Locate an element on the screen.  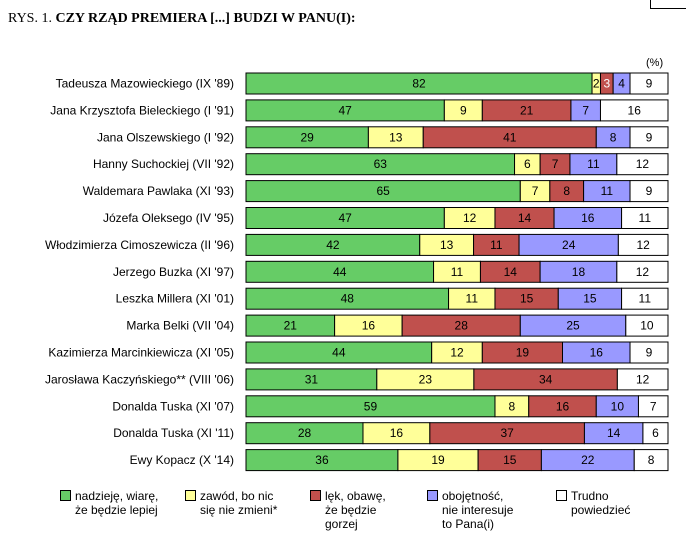
category-label: Jerzego Buzka (XI '97) is located at coordinates (173, 272).